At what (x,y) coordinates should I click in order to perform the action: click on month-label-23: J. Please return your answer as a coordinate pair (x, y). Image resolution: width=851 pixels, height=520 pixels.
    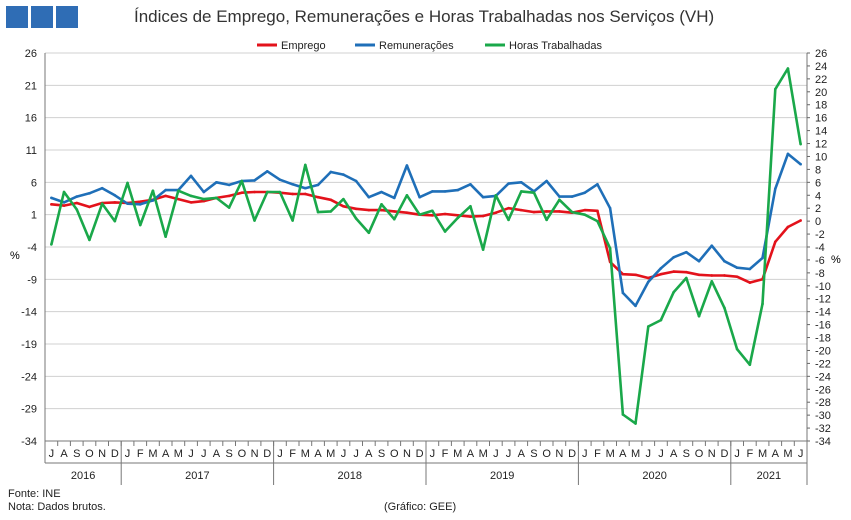
    Looking at the image, I should click on (344, 454).